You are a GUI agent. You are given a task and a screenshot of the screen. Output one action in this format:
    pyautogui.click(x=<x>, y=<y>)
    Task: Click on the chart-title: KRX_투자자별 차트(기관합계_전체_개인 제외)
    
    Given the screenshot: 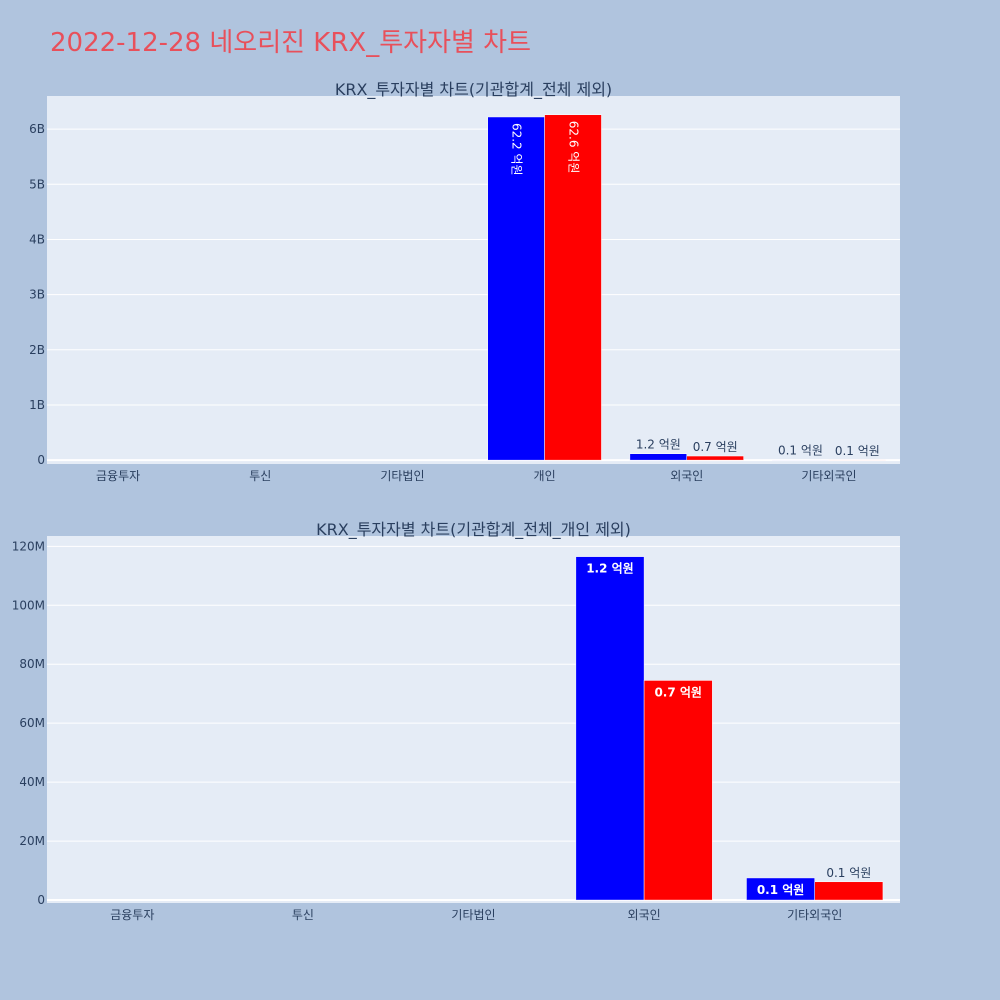 What is the action you would take?
    pyautogui.click(x=473, y=530)
    